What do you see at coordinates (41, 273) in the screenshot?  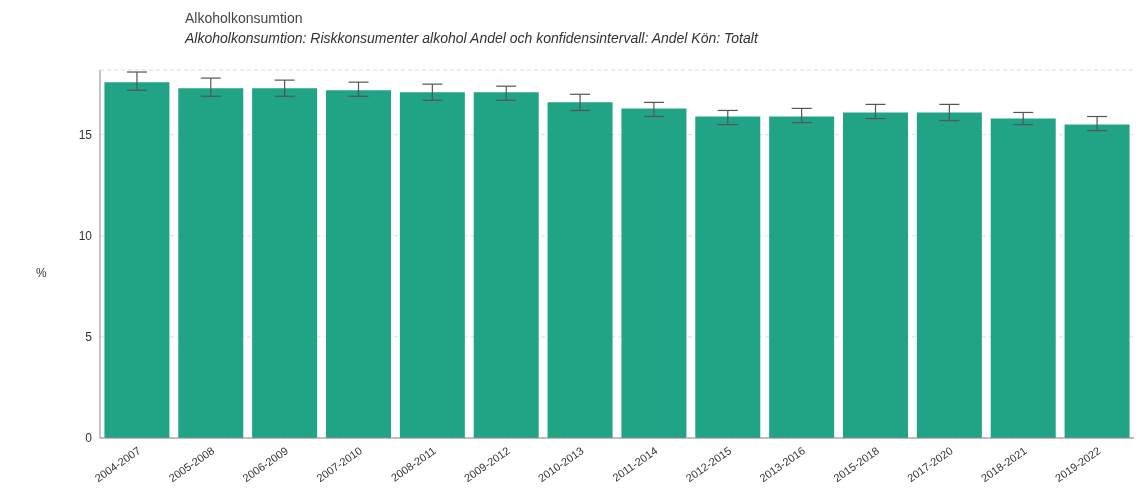 I see `y-axis-title: %` at bounding box center [41, 273].